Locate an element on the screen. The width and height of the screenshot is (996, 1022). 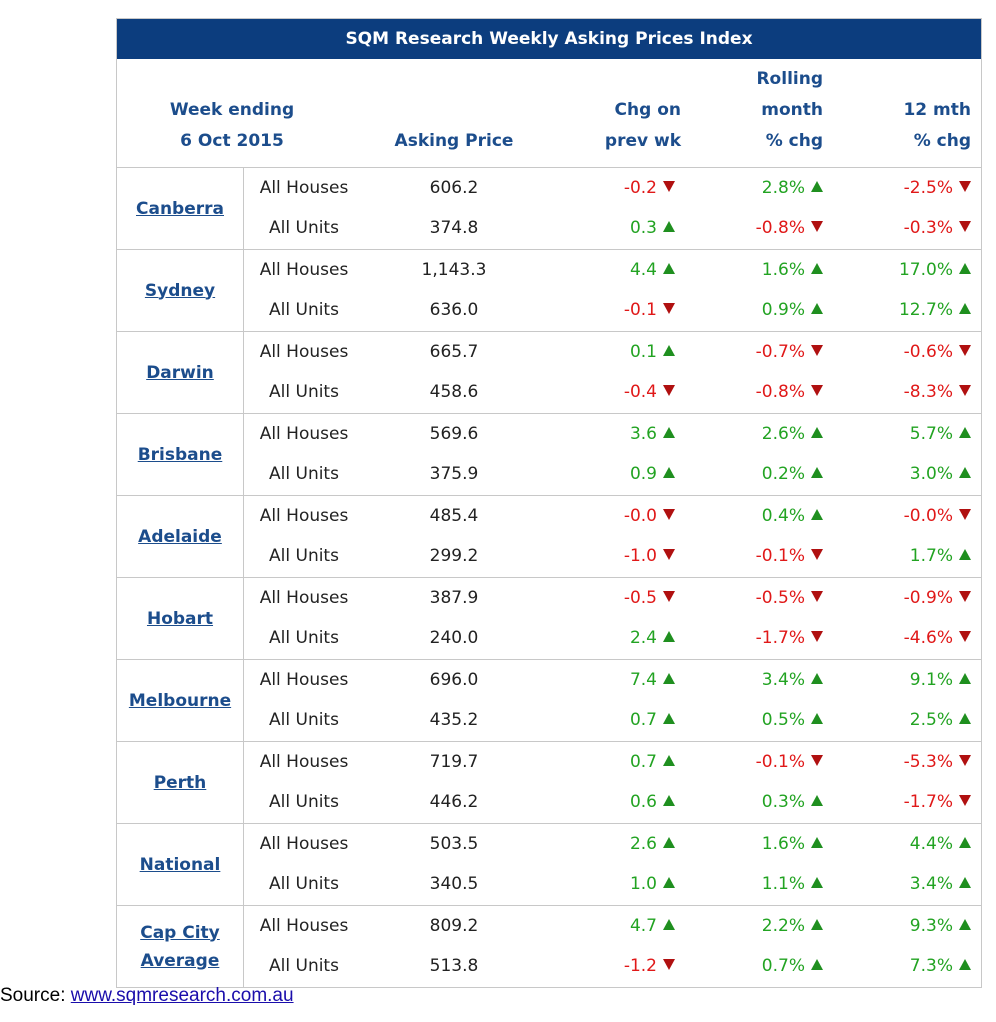
rolling-month-chg-cell: -0.5% is located at coordinates (760, 598).